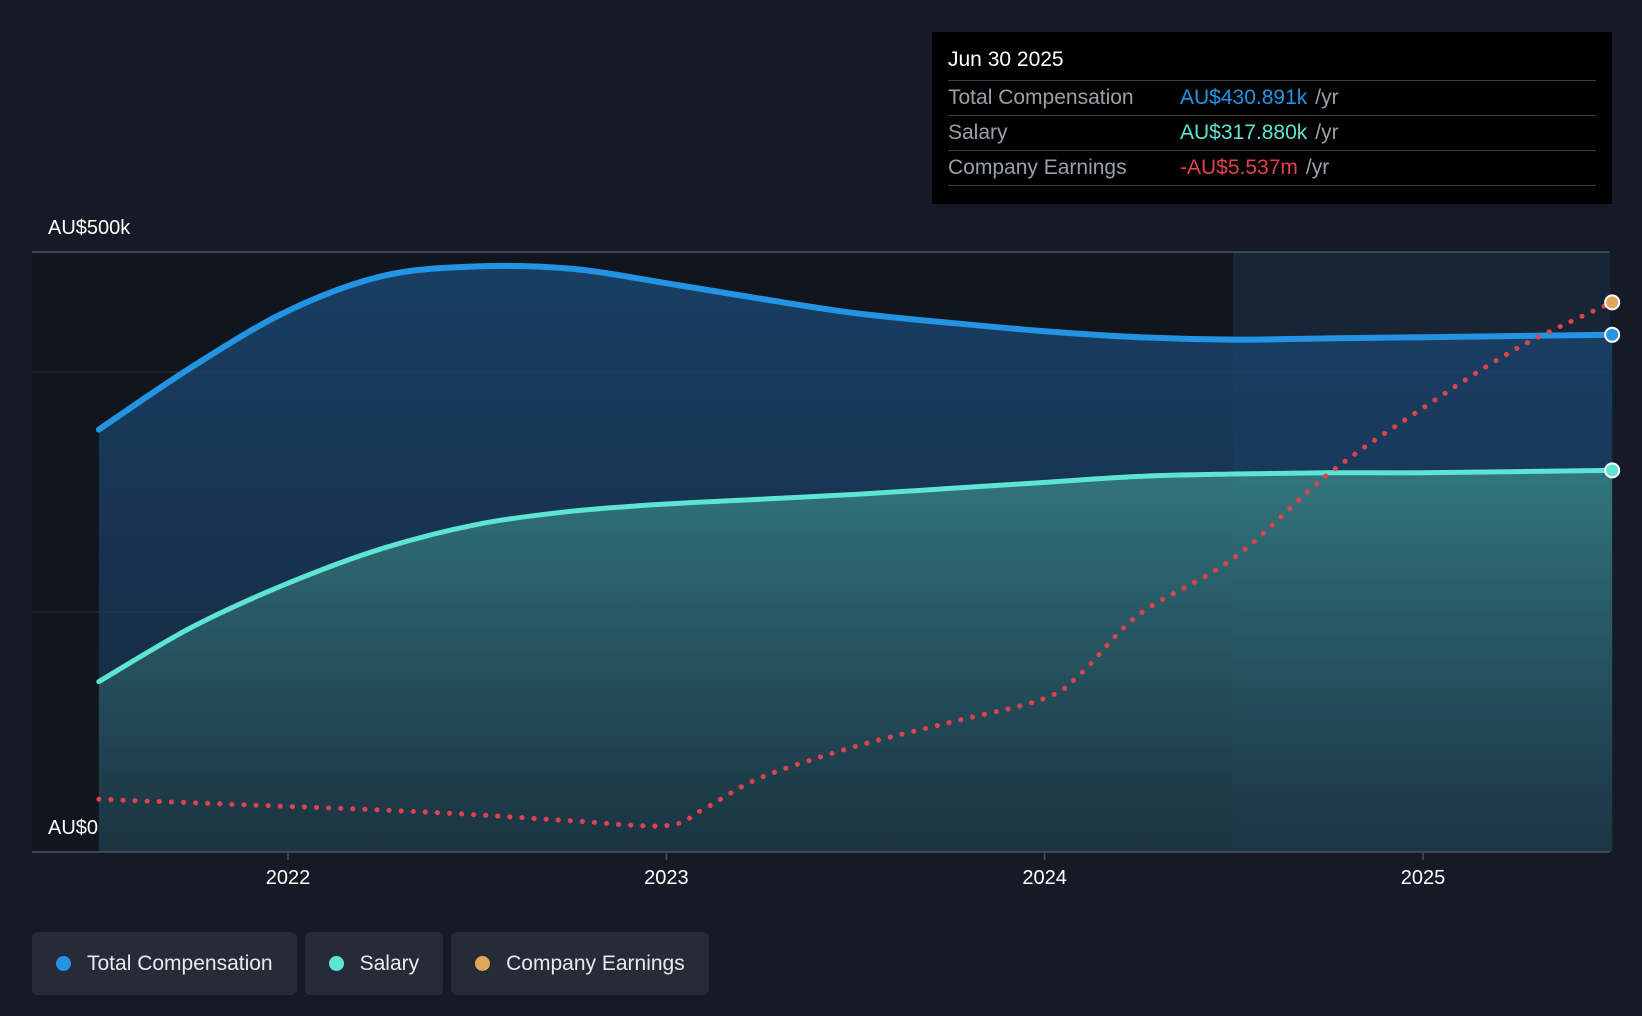 The width and height of the screenshot is (1642, 1016). I want to click on salary-marker, so click(1612, 470).